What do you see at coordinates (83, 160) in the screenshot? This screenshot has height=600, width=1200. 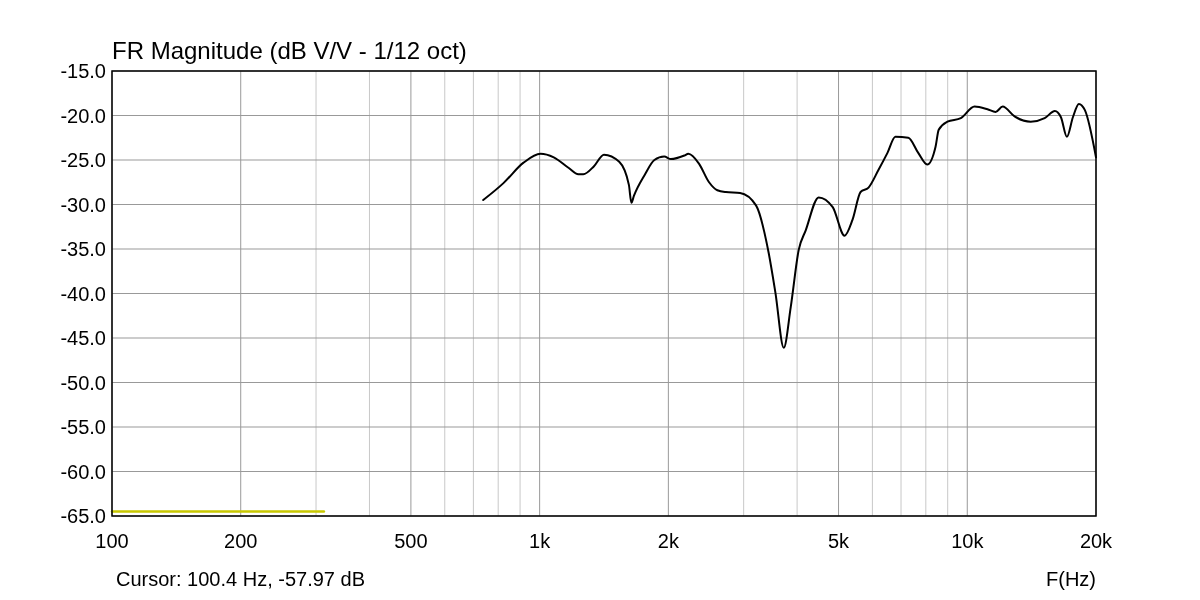 I see `y-tick-label: -25.0` at bounding box center [83, 160].